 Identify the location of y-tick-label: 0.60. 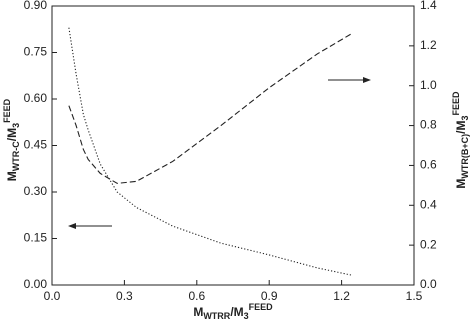
(36, 98).